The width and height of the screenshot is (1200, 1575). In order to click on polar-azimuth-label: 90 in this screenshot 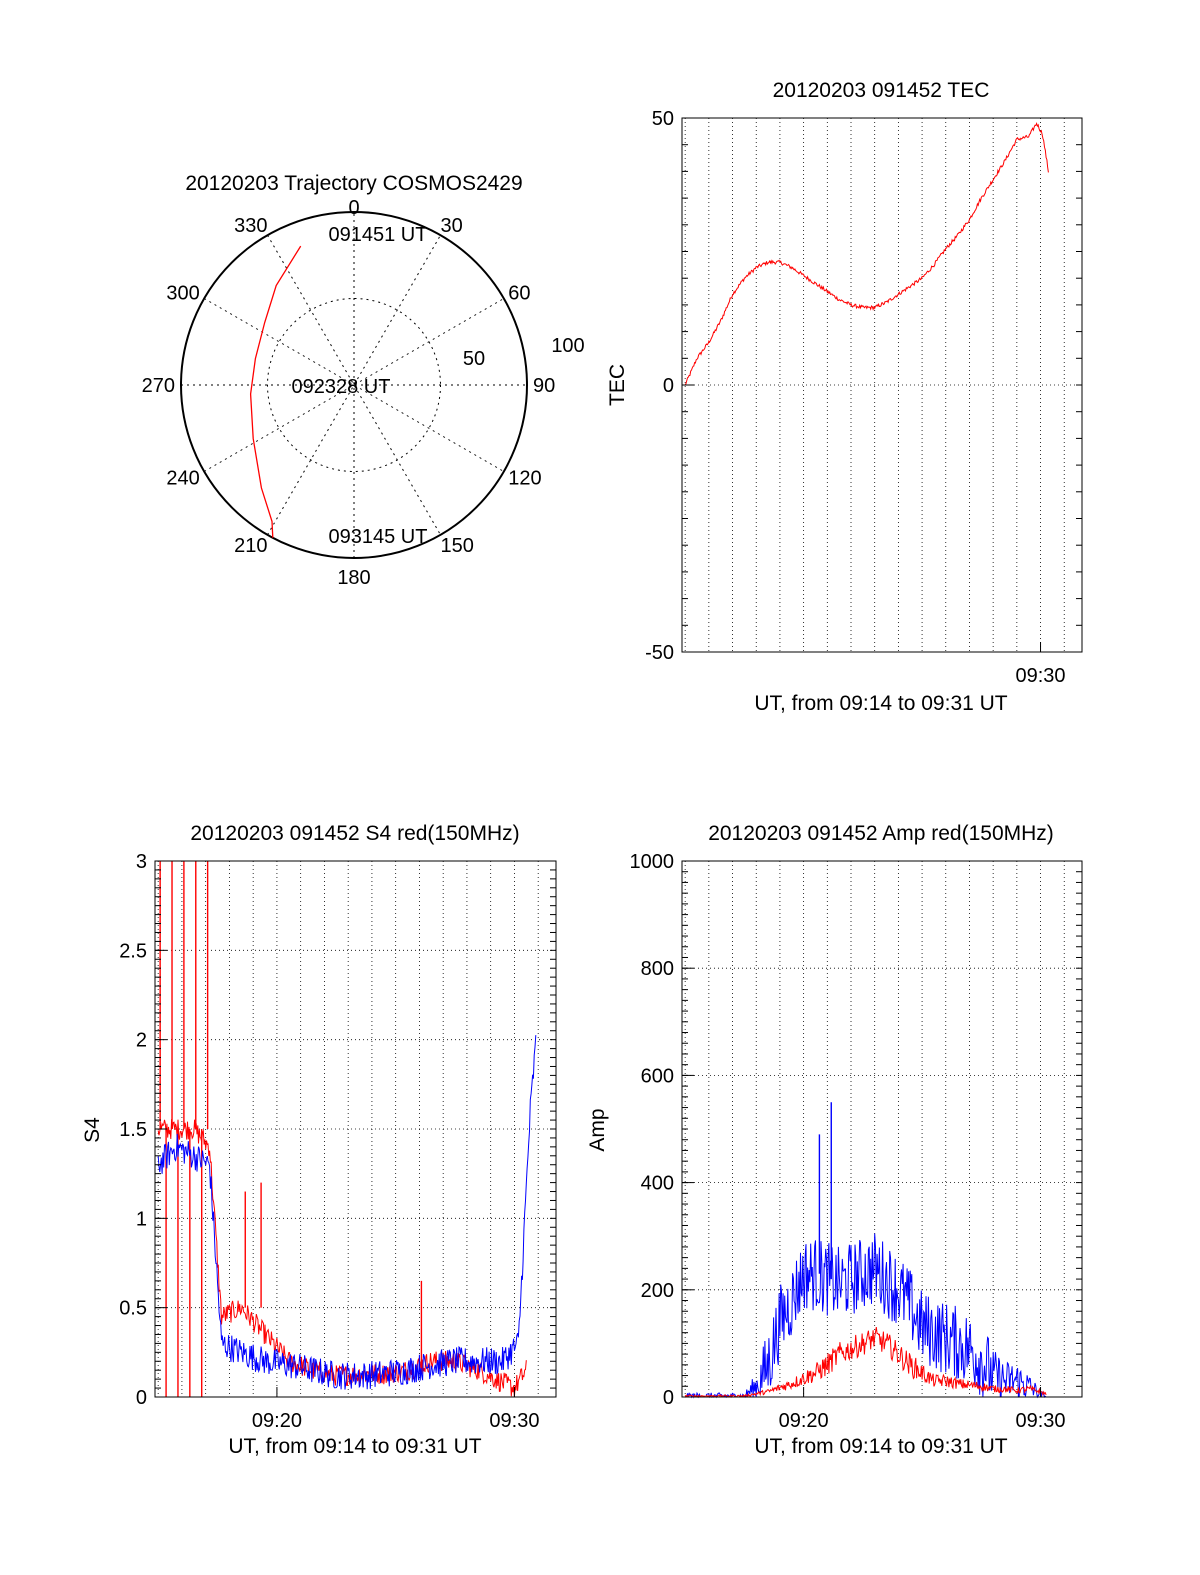, I will do `click(544, 386)`.